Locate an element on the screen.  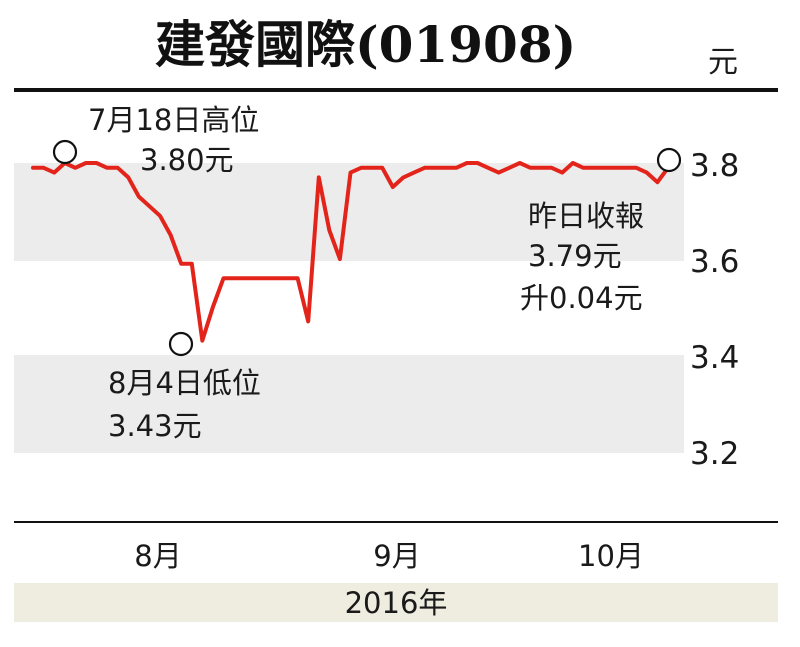
x-axis-line is located at coordinates (396, 522).